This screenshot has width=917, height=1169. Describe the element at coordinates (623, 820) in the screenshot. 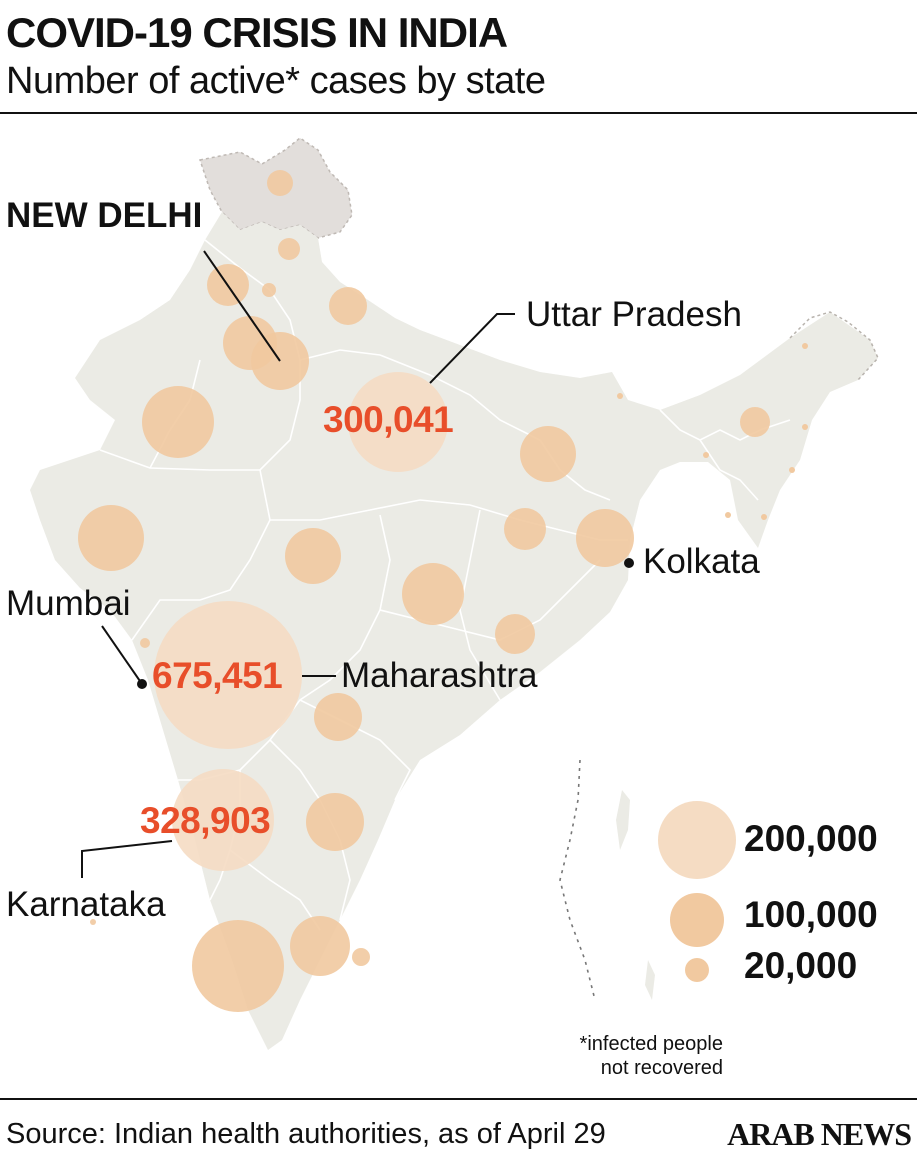

I see `andaman-islands` at that location.